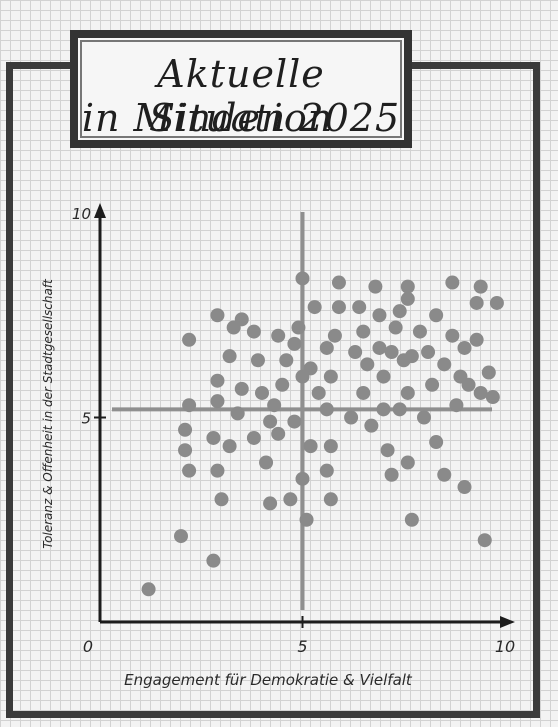 The width and height of the screenshot is (558, 727). What do you see at coordinates (241, 96) in the screenshot?
I see `title-line-1: Aktuelle Situation` at bounding box center [241, 96].